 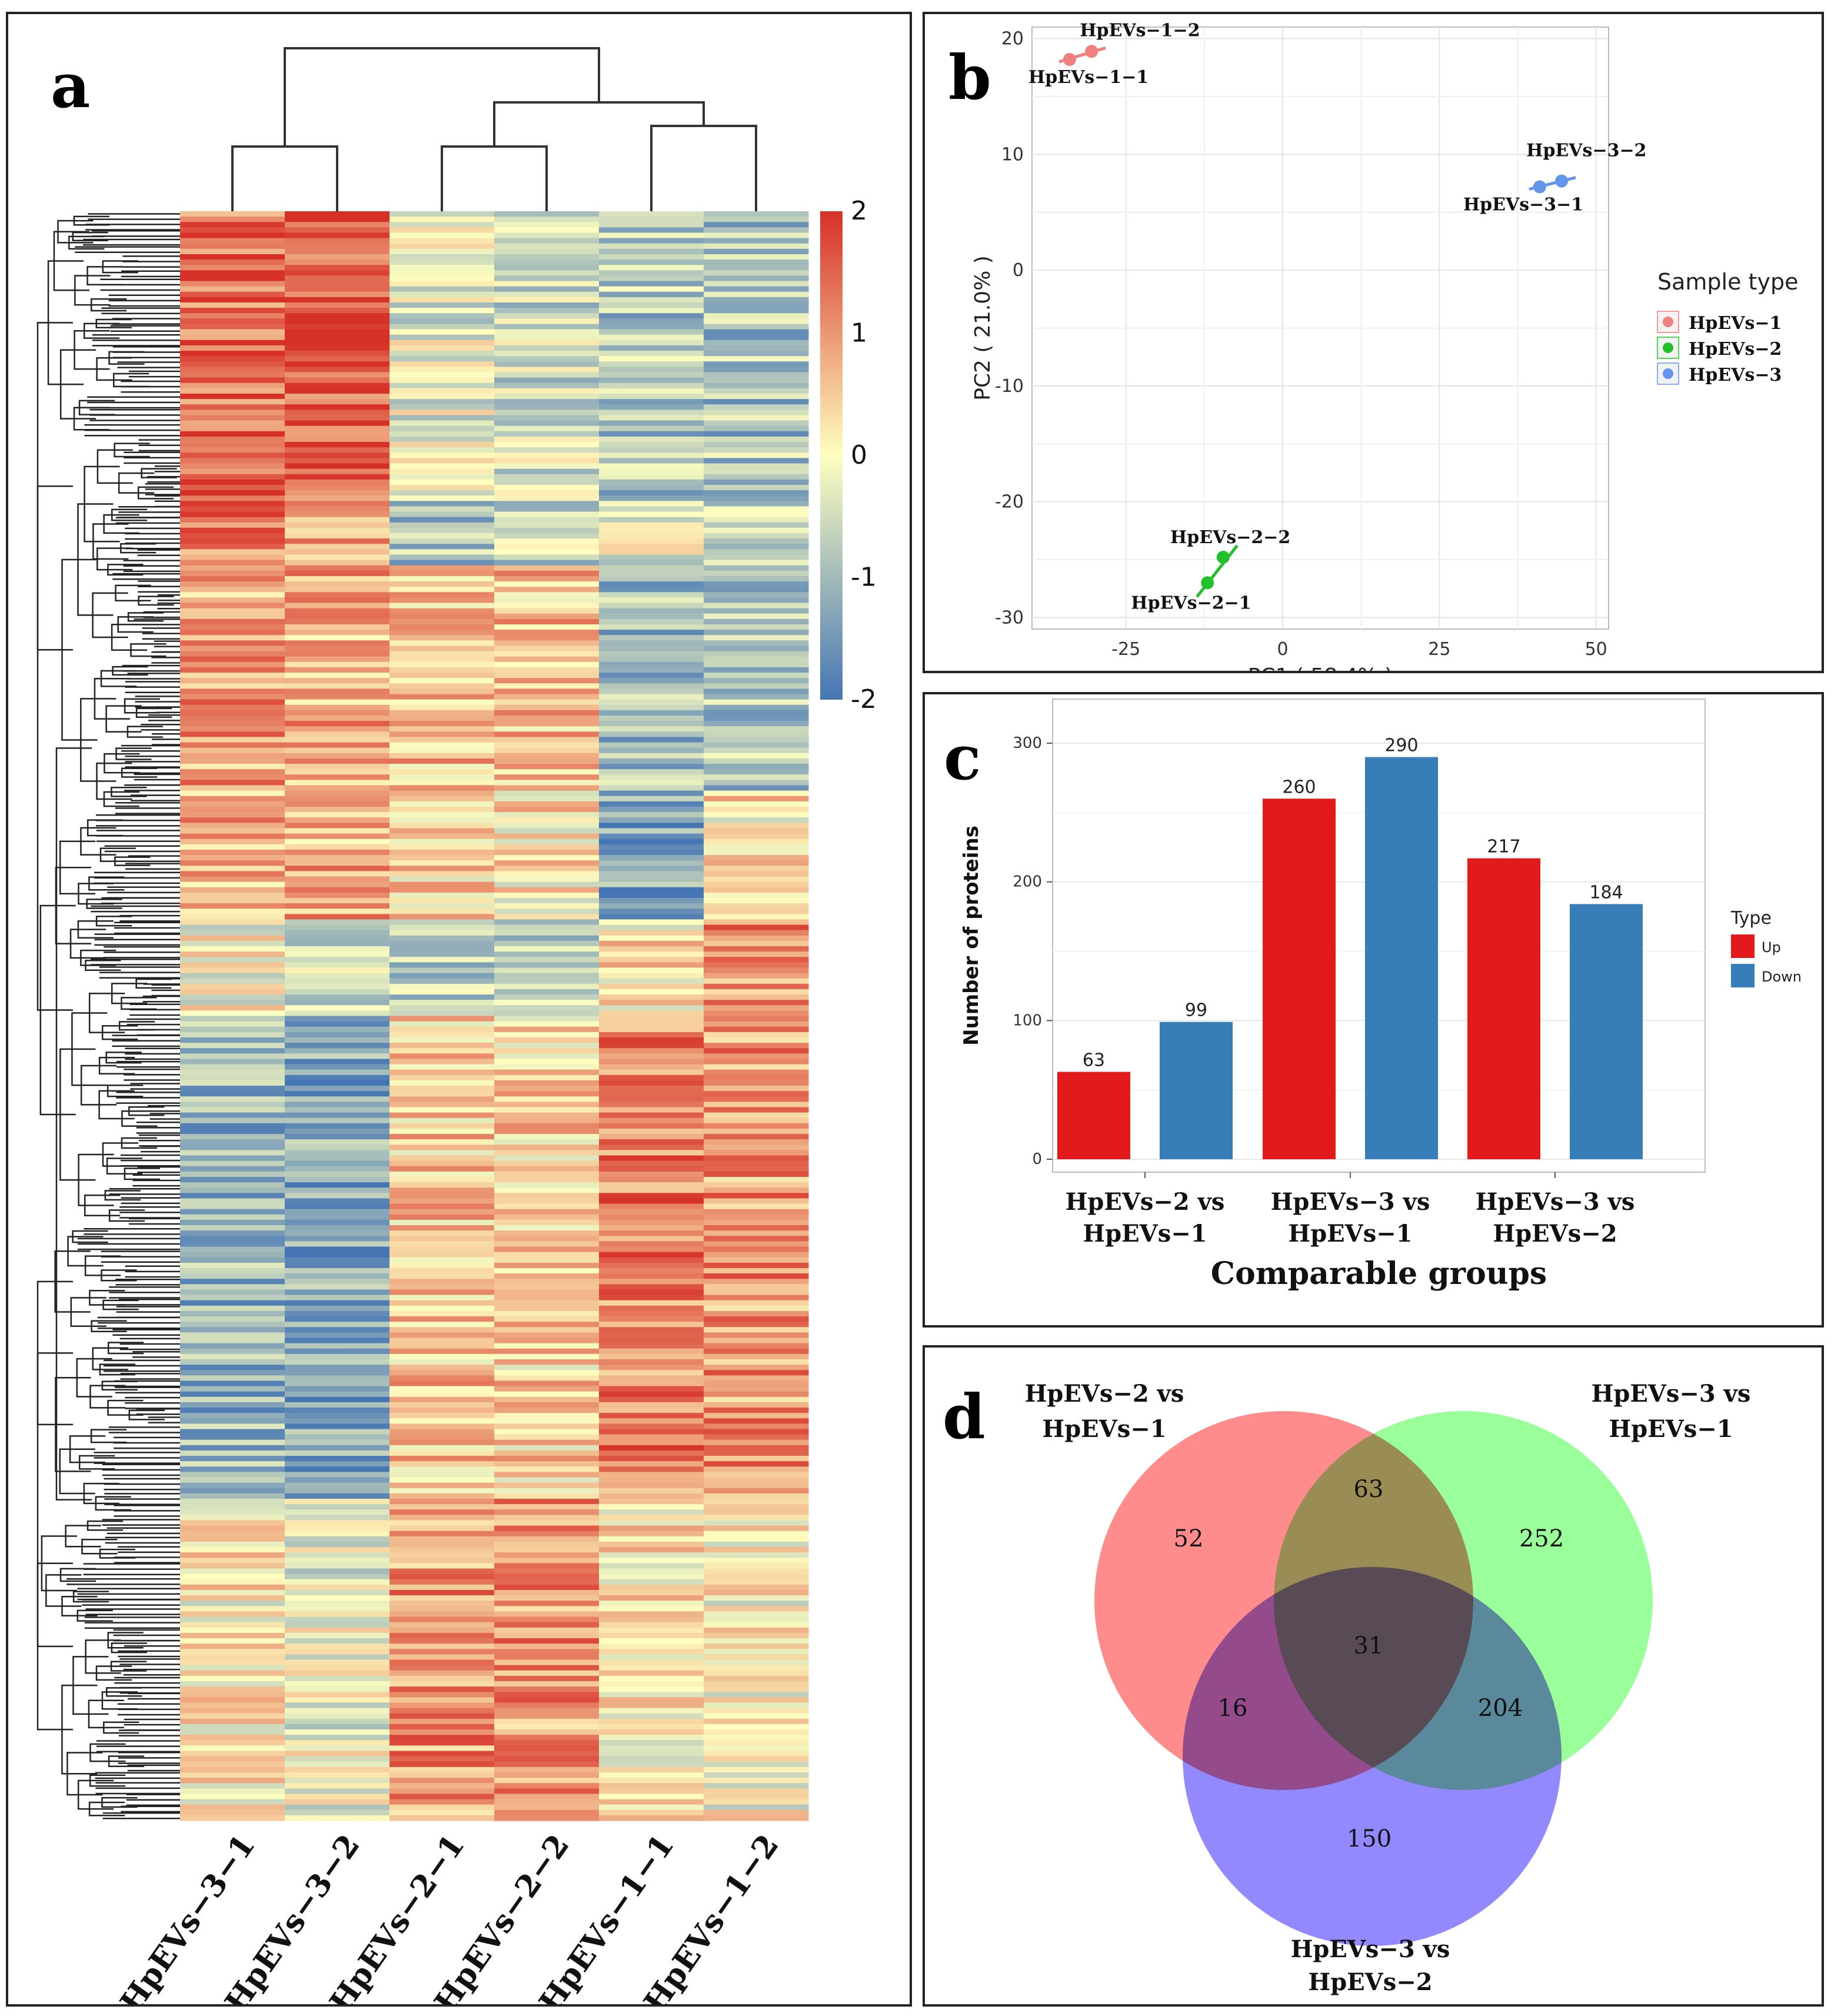 I want to click on scatter-point, so click(x=1207, y=583).